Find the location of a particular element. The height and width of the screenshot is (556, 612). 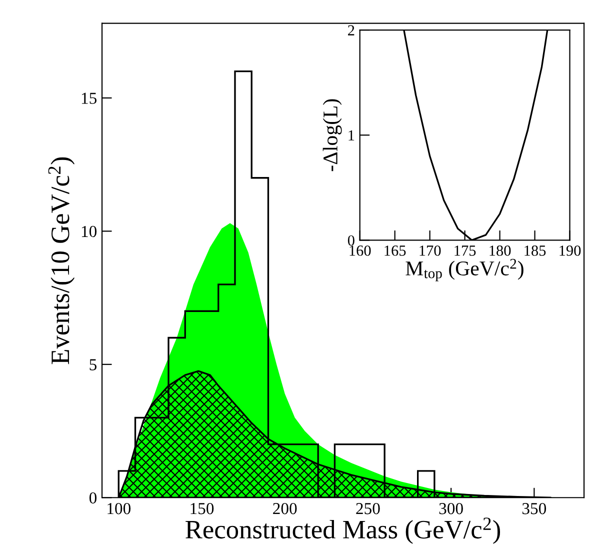

x-tick-label: 190 is located at coordinates (570, 250).